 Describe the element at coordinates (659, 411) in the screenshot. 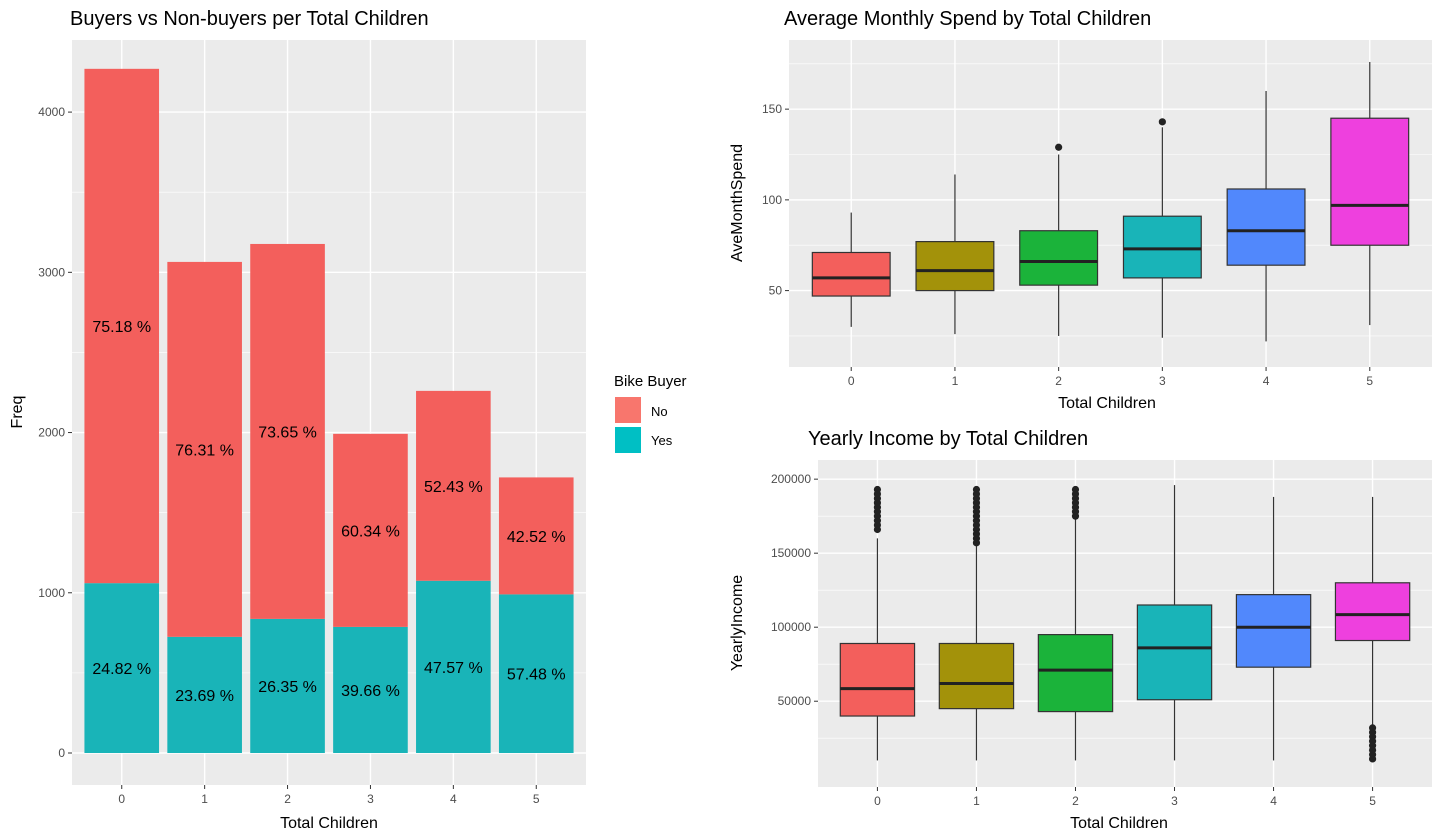

I see `legend-label-no: No` at that location.